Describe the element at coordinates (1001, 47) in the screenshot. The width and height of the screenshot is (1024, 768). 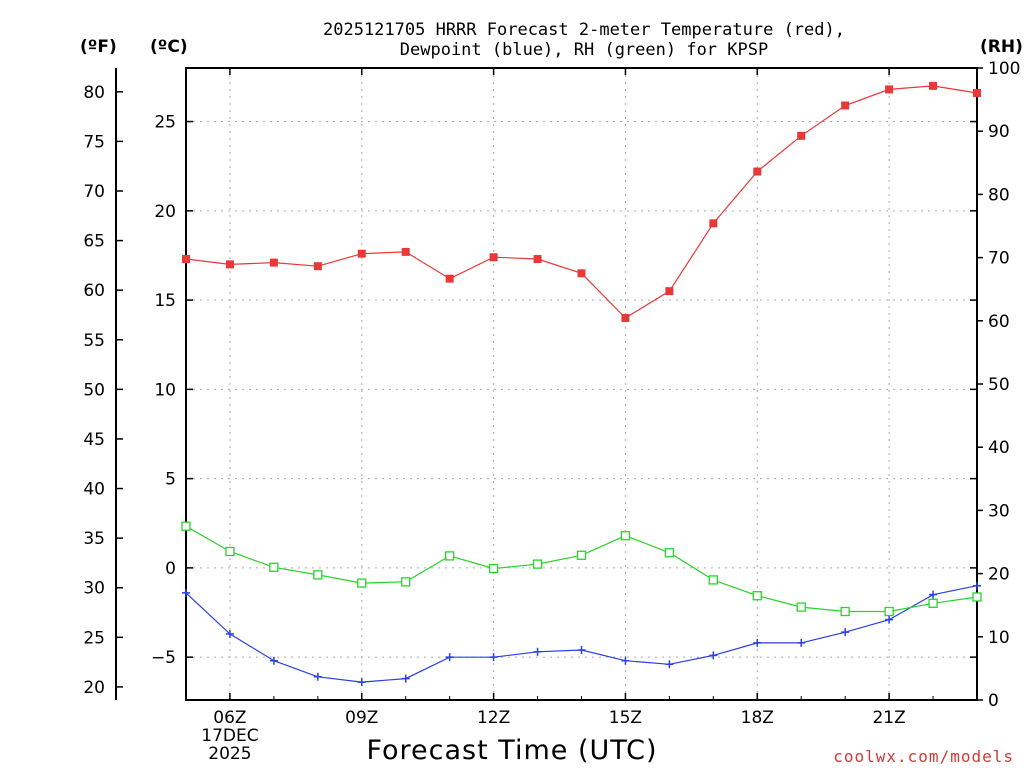
I see `rh-axis-unit: (RH)` at that location.